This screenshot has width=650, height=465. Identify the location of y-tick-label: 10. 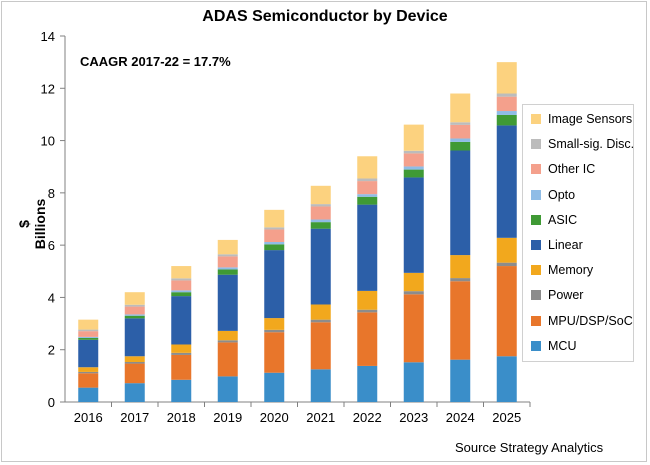
(48, 141).